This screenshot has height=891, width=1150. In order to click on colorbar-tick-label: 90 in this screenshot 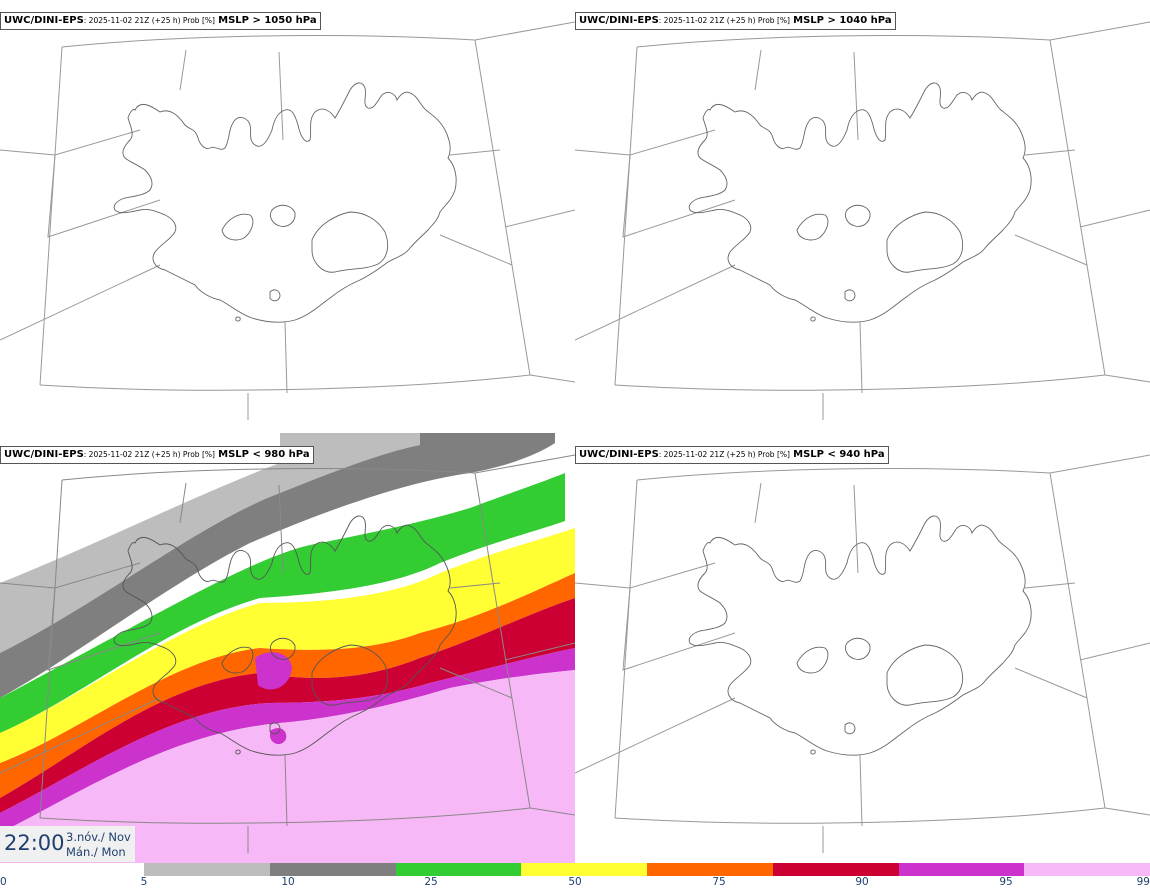, I will do `click(862, 882)`.